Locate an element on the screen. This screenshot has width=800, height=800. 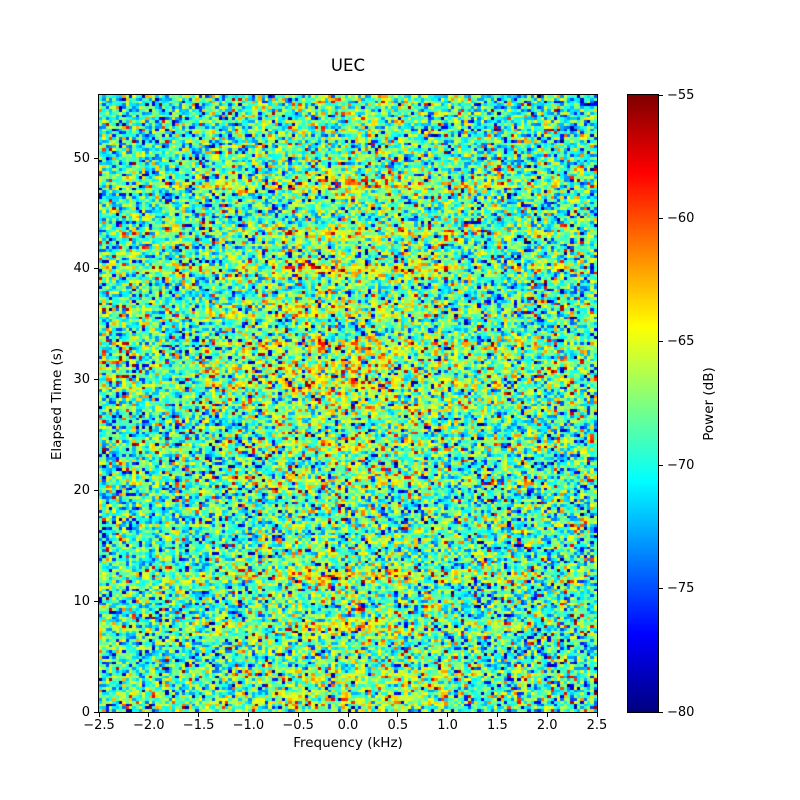
x-tick-label: 0.0 is located at coordinates (348, 725).